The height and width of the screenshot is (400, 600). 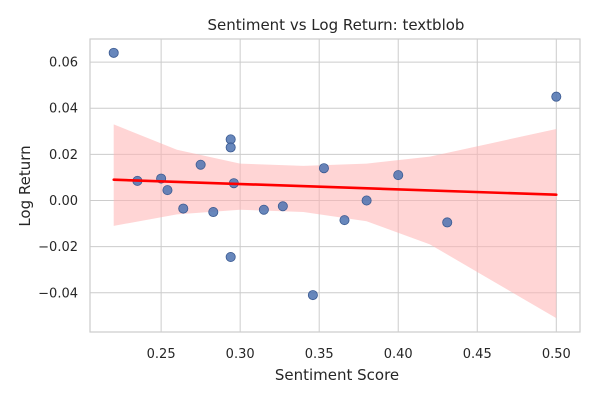 I want to click on x-tick-labels: 0.25 0.30 0.35 0.40 0.45 0.50, so click(x=359, y=354).